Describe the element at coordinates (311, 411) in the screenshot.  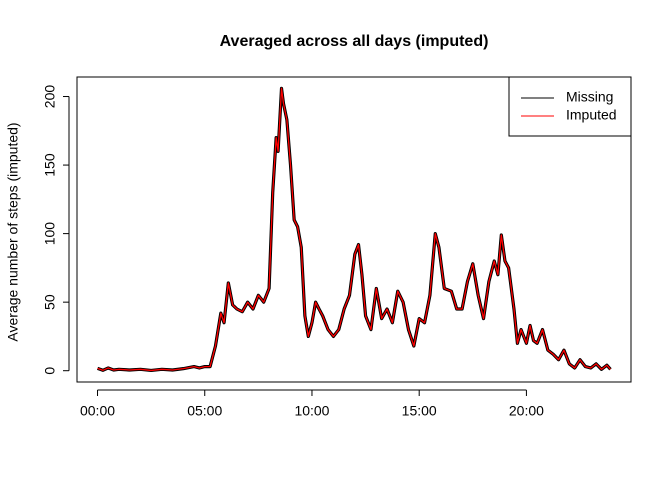
I see `x-tick-label: 10:00` at that location.